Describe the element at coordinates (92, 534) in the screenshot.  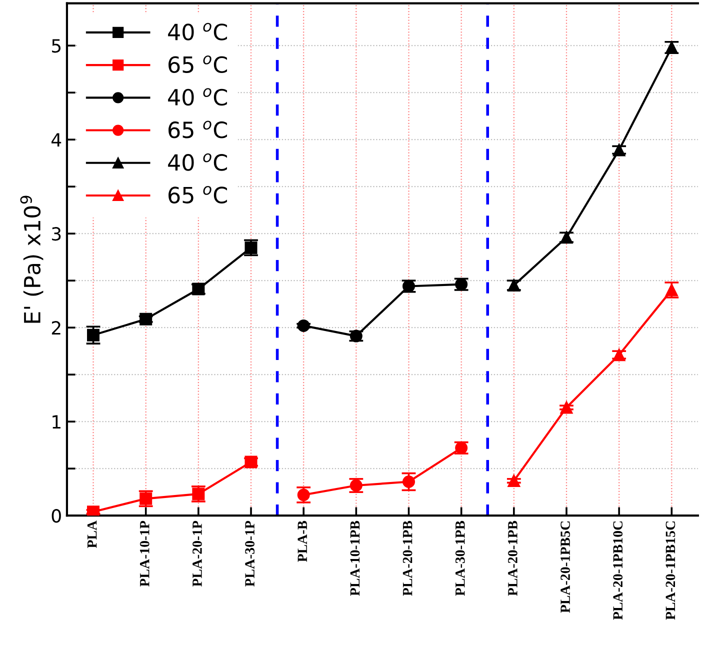
I see `x-tick-label: PLA` at that location.